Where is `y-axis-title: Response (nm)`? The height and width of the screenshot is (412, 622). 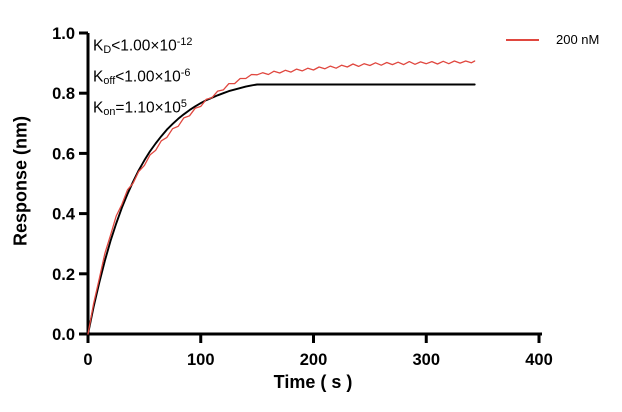 y-axis-title: Response (nm) is located at coordinates (20, 181).